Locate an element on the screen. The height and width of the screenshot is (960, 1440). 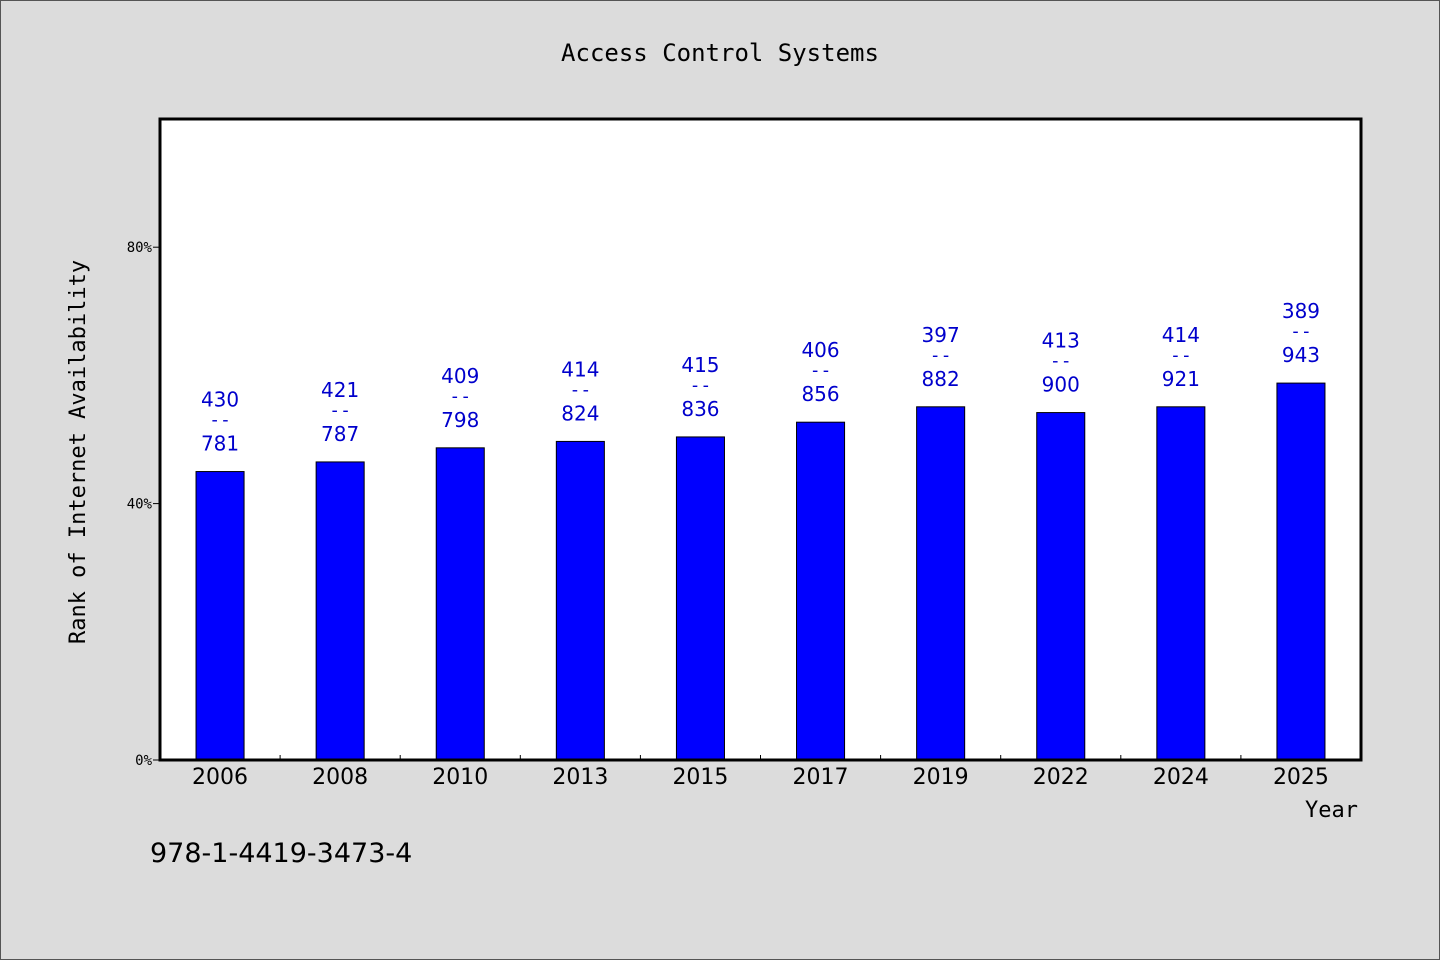
x-tick-label-2013: 2013 is located at coordinates (580, 777).